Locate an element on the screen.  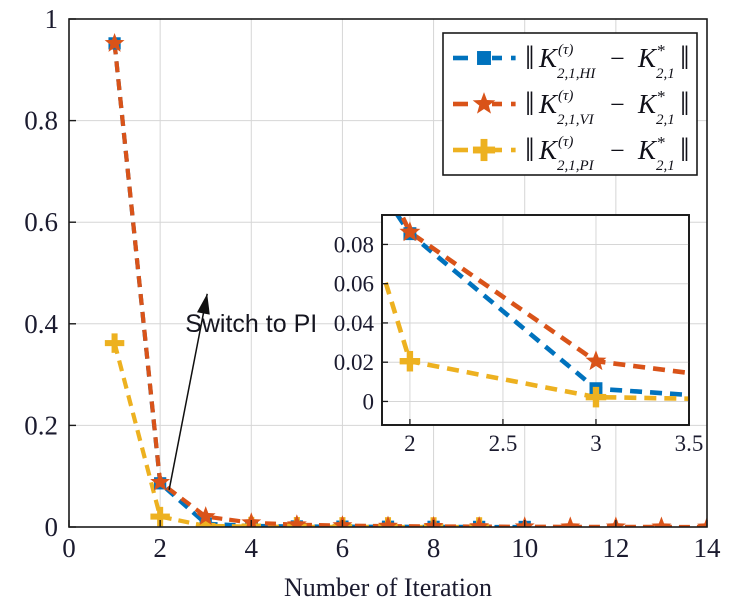
inset-frame is located at coordinates (535, 320).